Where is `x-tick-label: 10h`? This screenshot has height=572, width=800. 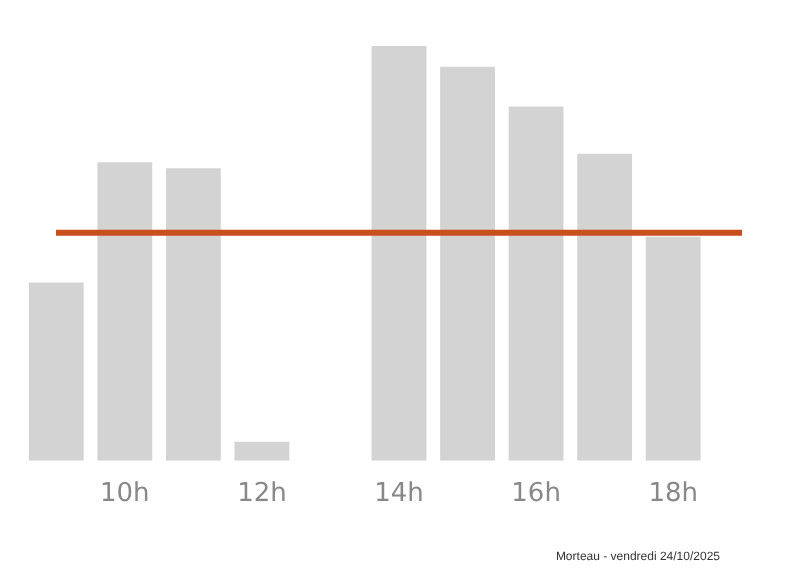
x-tick-label: 10h is located at coordinates (125, 494).